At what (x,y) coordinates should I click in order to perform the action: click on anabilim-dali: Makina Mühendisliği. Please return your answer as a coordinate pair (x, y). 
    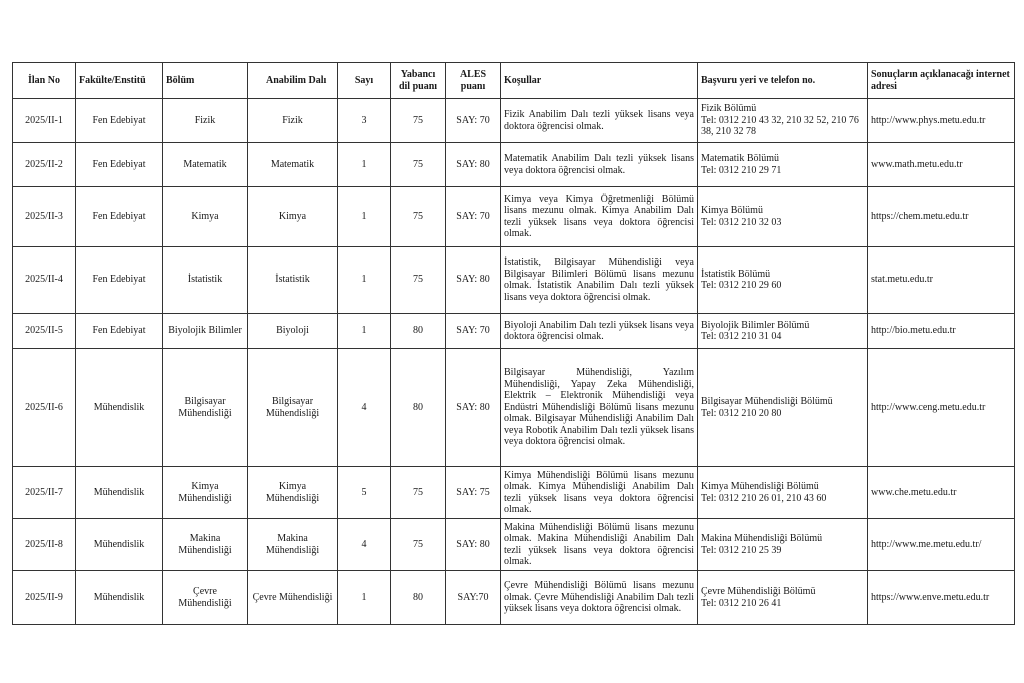
    Looking at the image, I should click on (292, 544).